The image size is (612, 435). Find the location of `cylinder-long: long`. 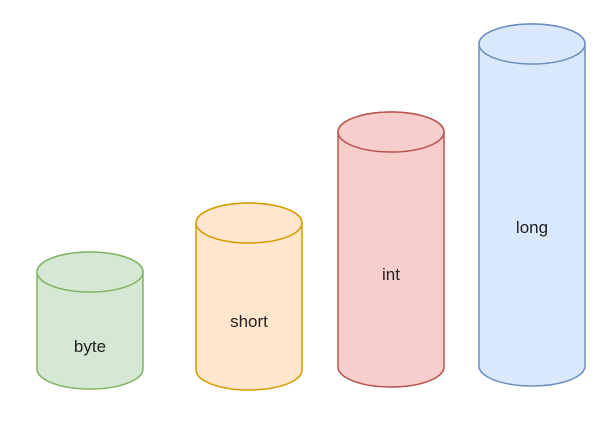

cylinder-long: long is located at coordinates (532, 205).